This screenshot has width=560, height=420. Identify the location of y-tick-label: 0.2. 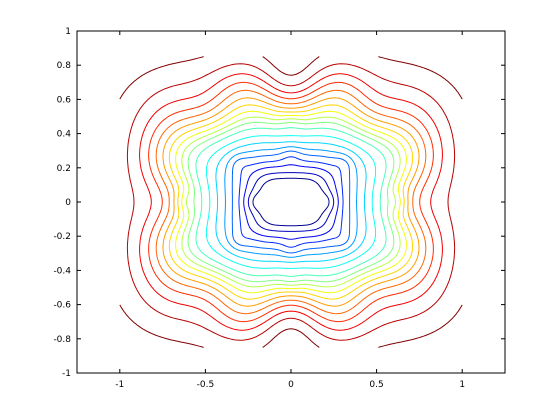
(64, 169).